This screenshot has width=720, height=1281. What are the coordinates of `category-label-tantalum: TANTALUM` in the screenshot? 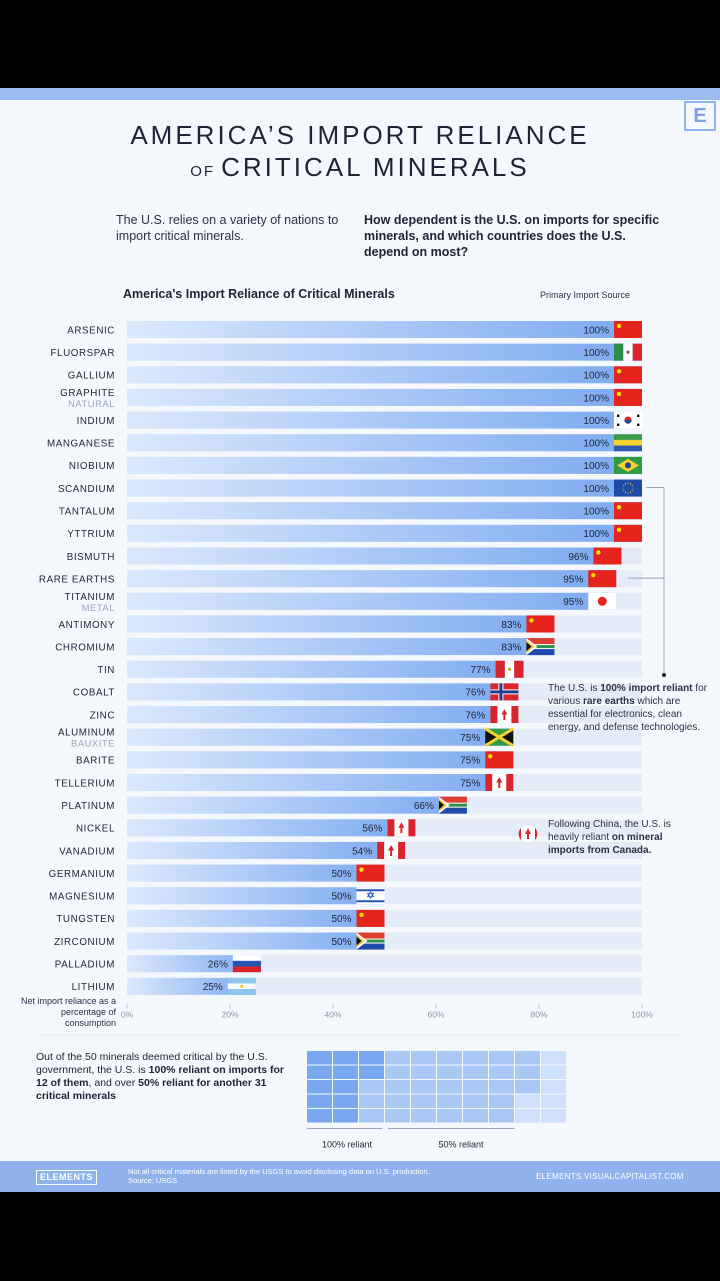 It's located at (87, 512).